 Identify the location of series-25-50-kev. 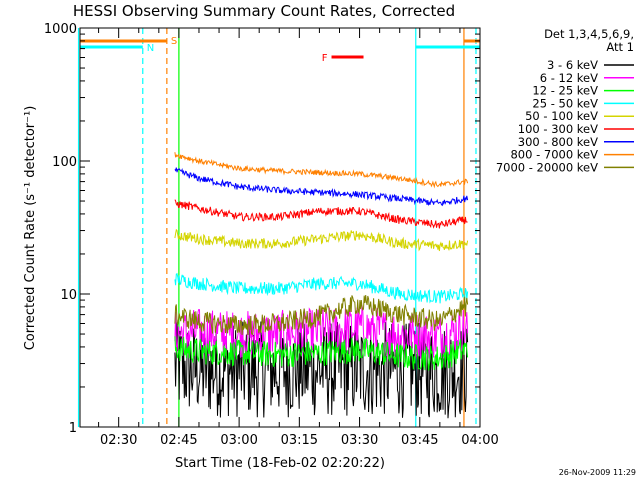
(321, 288).